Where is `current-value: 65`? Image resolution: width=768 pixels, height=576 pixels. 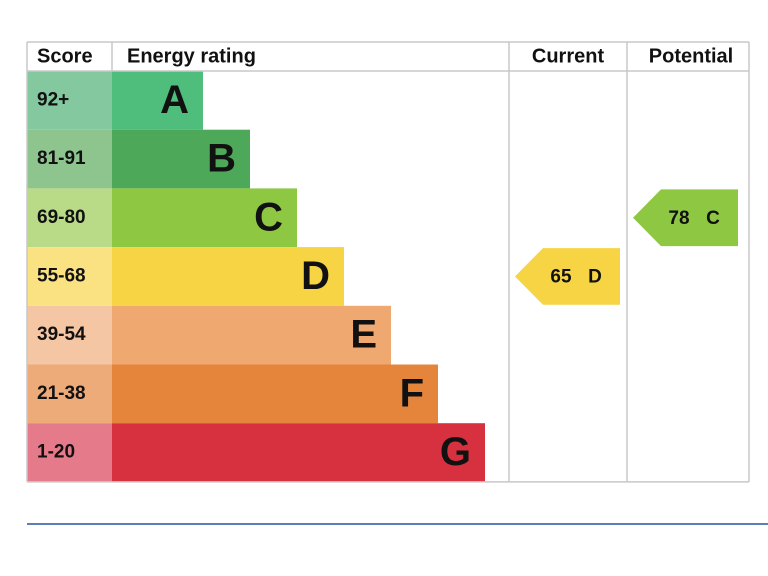 current-value: 65 is located at coordinates (561, 276).